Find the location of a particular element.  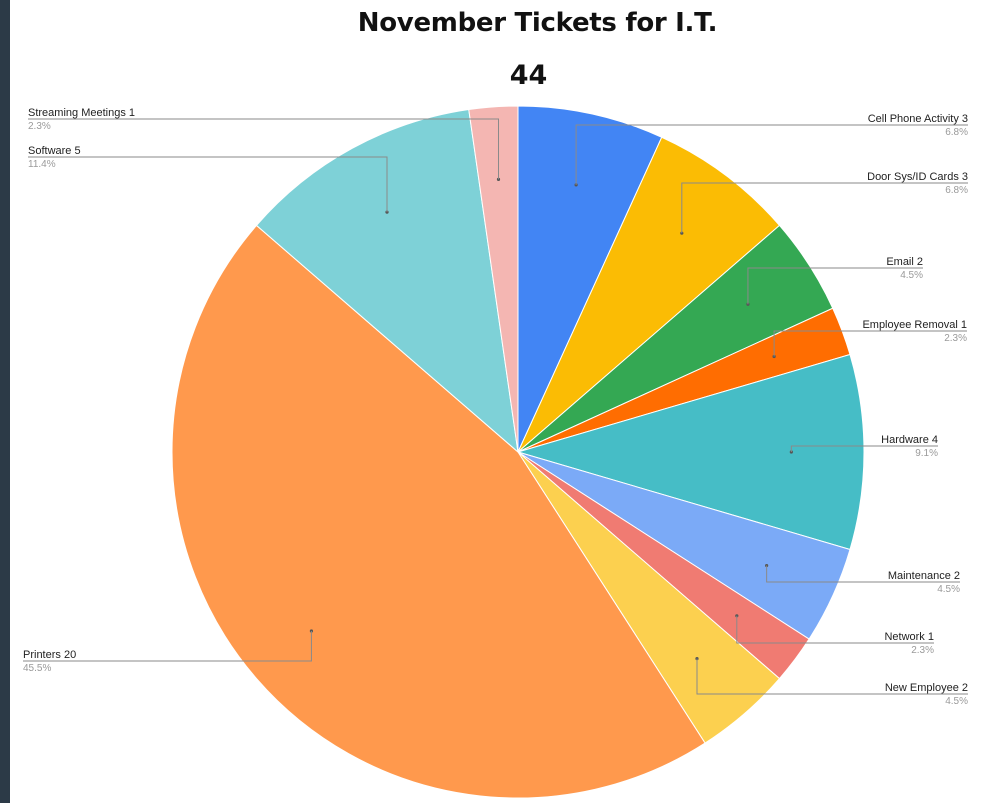

slice-label-network: Network 1 is located at coordinates (909, 637).